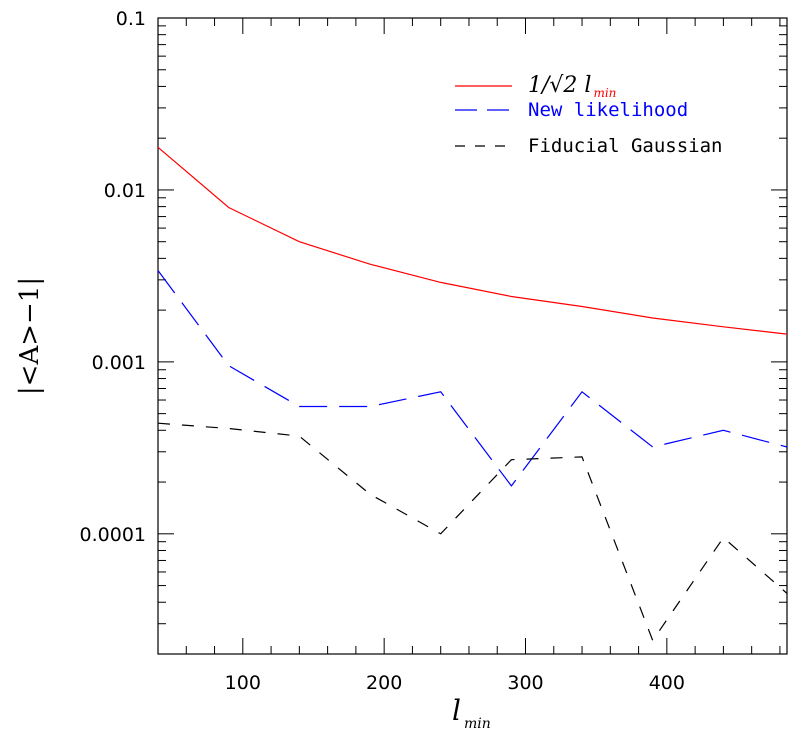  I want to click on x-tick-label: 200, so click(384, 683).